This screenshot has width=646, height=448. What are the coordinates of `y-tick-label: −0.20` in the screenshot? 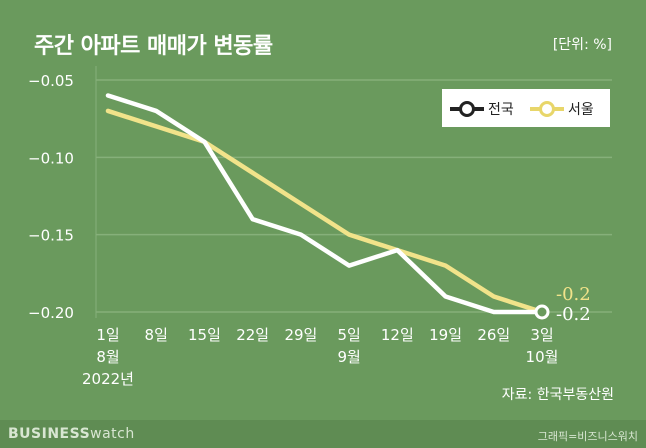 It's located at (51, 313).